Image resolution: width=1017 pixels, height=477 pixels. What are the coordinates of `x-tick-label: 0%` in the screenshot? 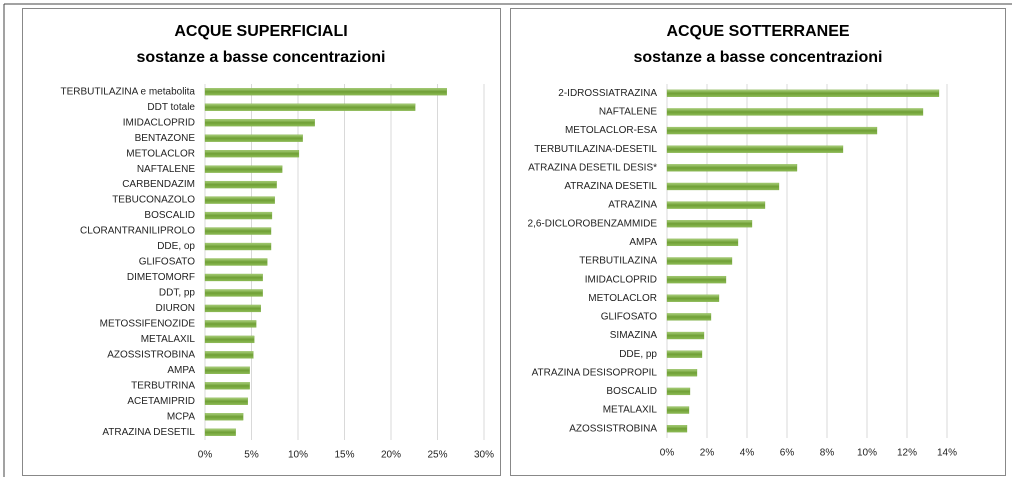 It's located at (667, 453).